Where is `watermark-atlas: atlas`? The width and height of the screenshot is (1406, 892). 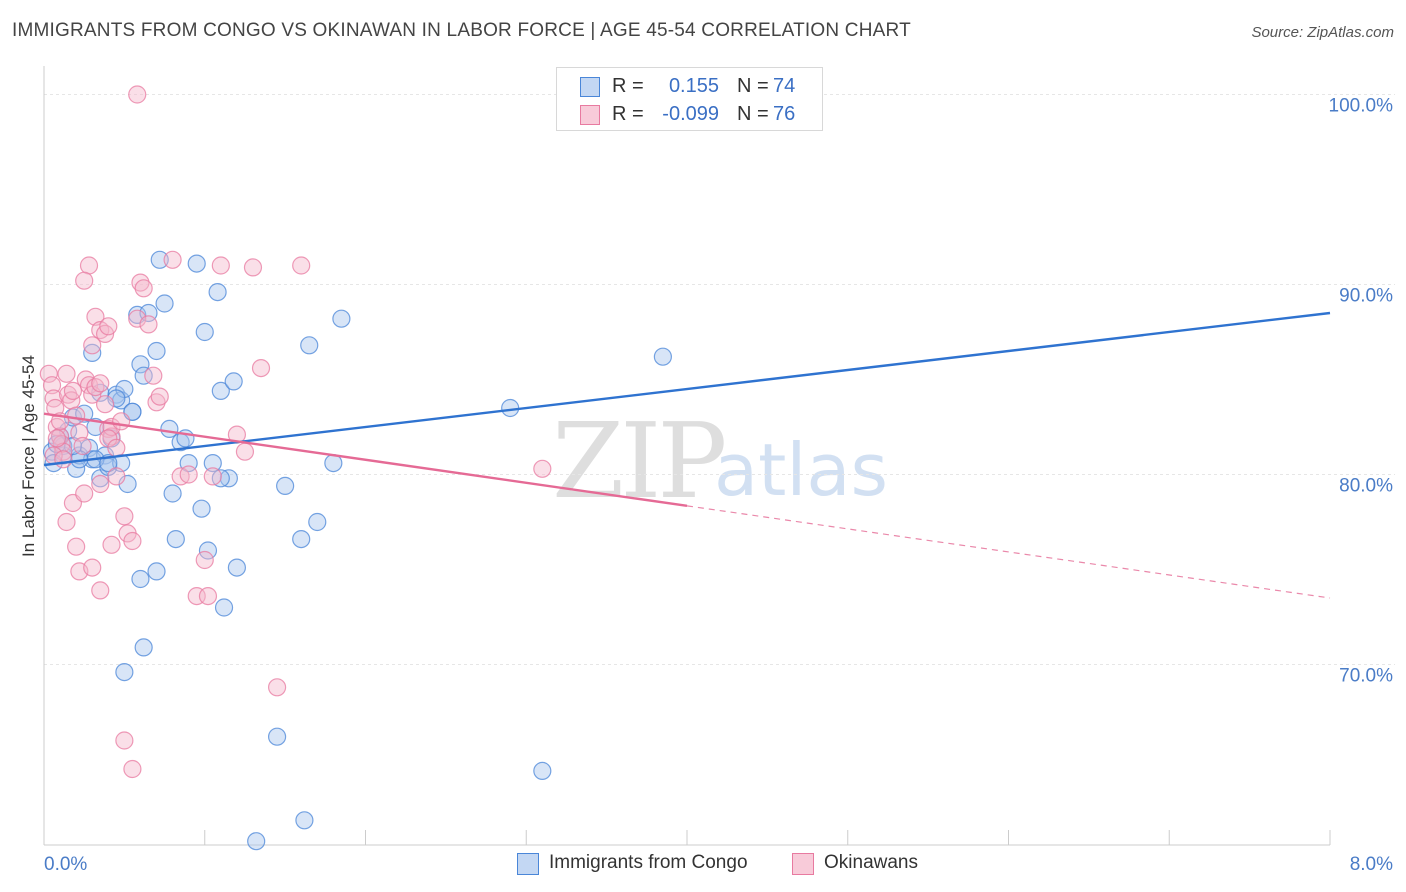 watermark-atlas: atlas is located at coordinates (801, 470).